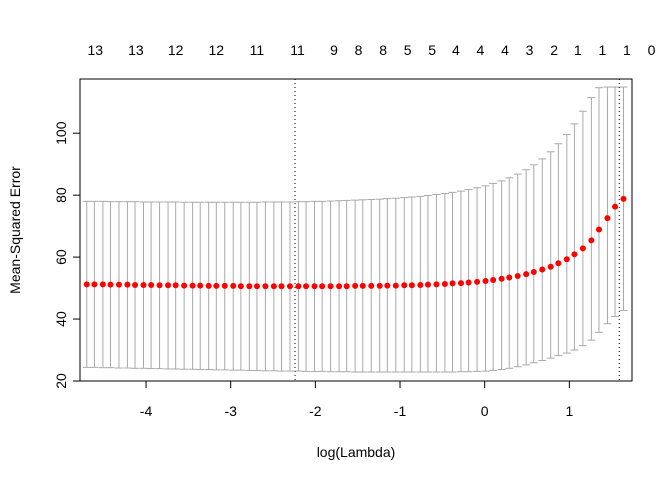 This screenshot has height=485, width=672. I want to click on x-axis: -4 -3 -2 -1 0 1, so click(356, 399).